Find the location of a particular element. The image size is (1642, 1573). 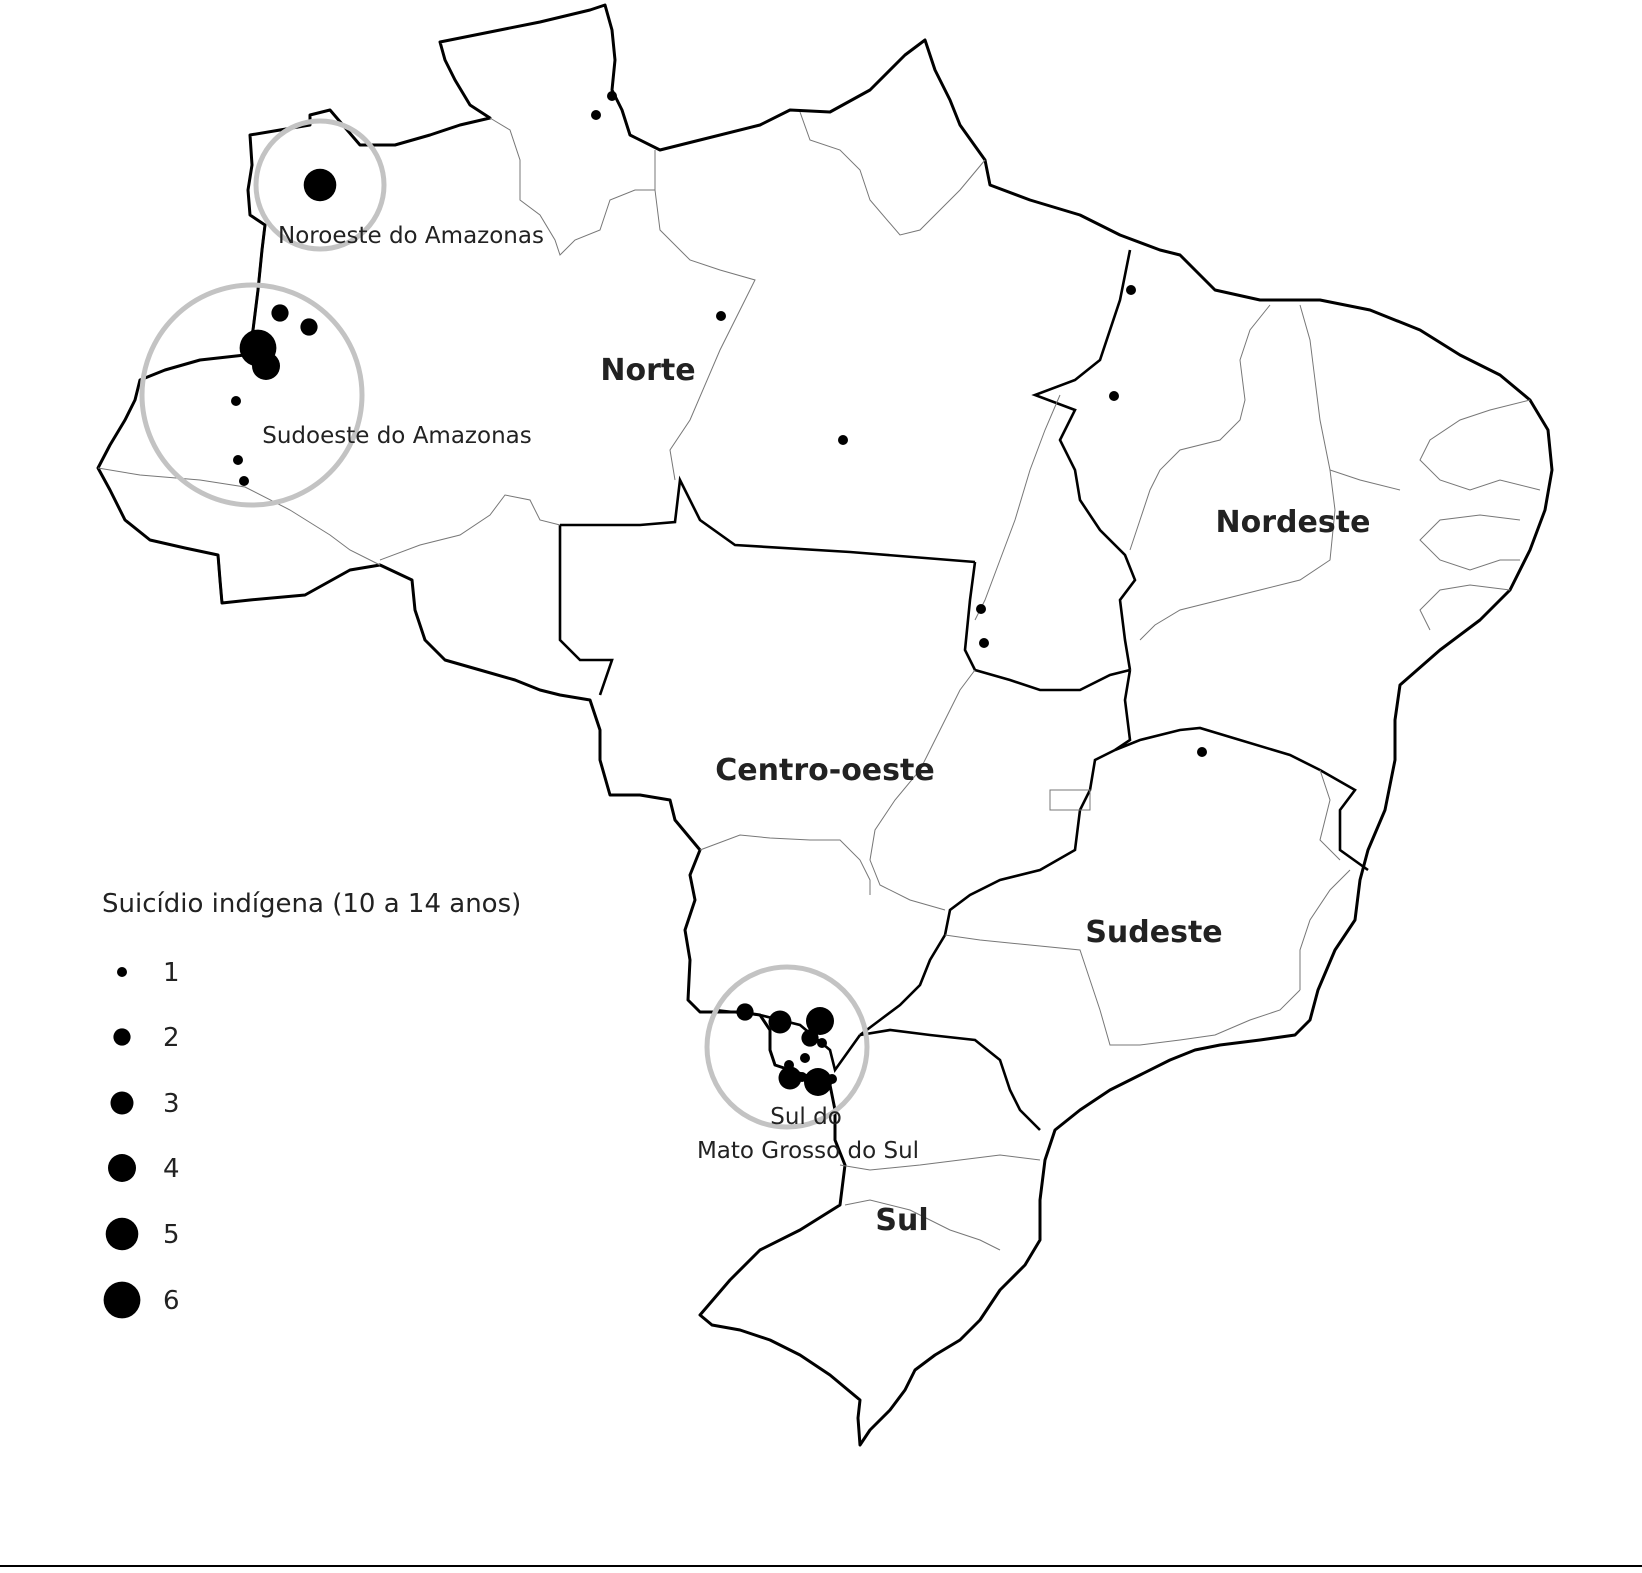

region-label-nordeste: Nordeste is located at coordinates (1293, 522).